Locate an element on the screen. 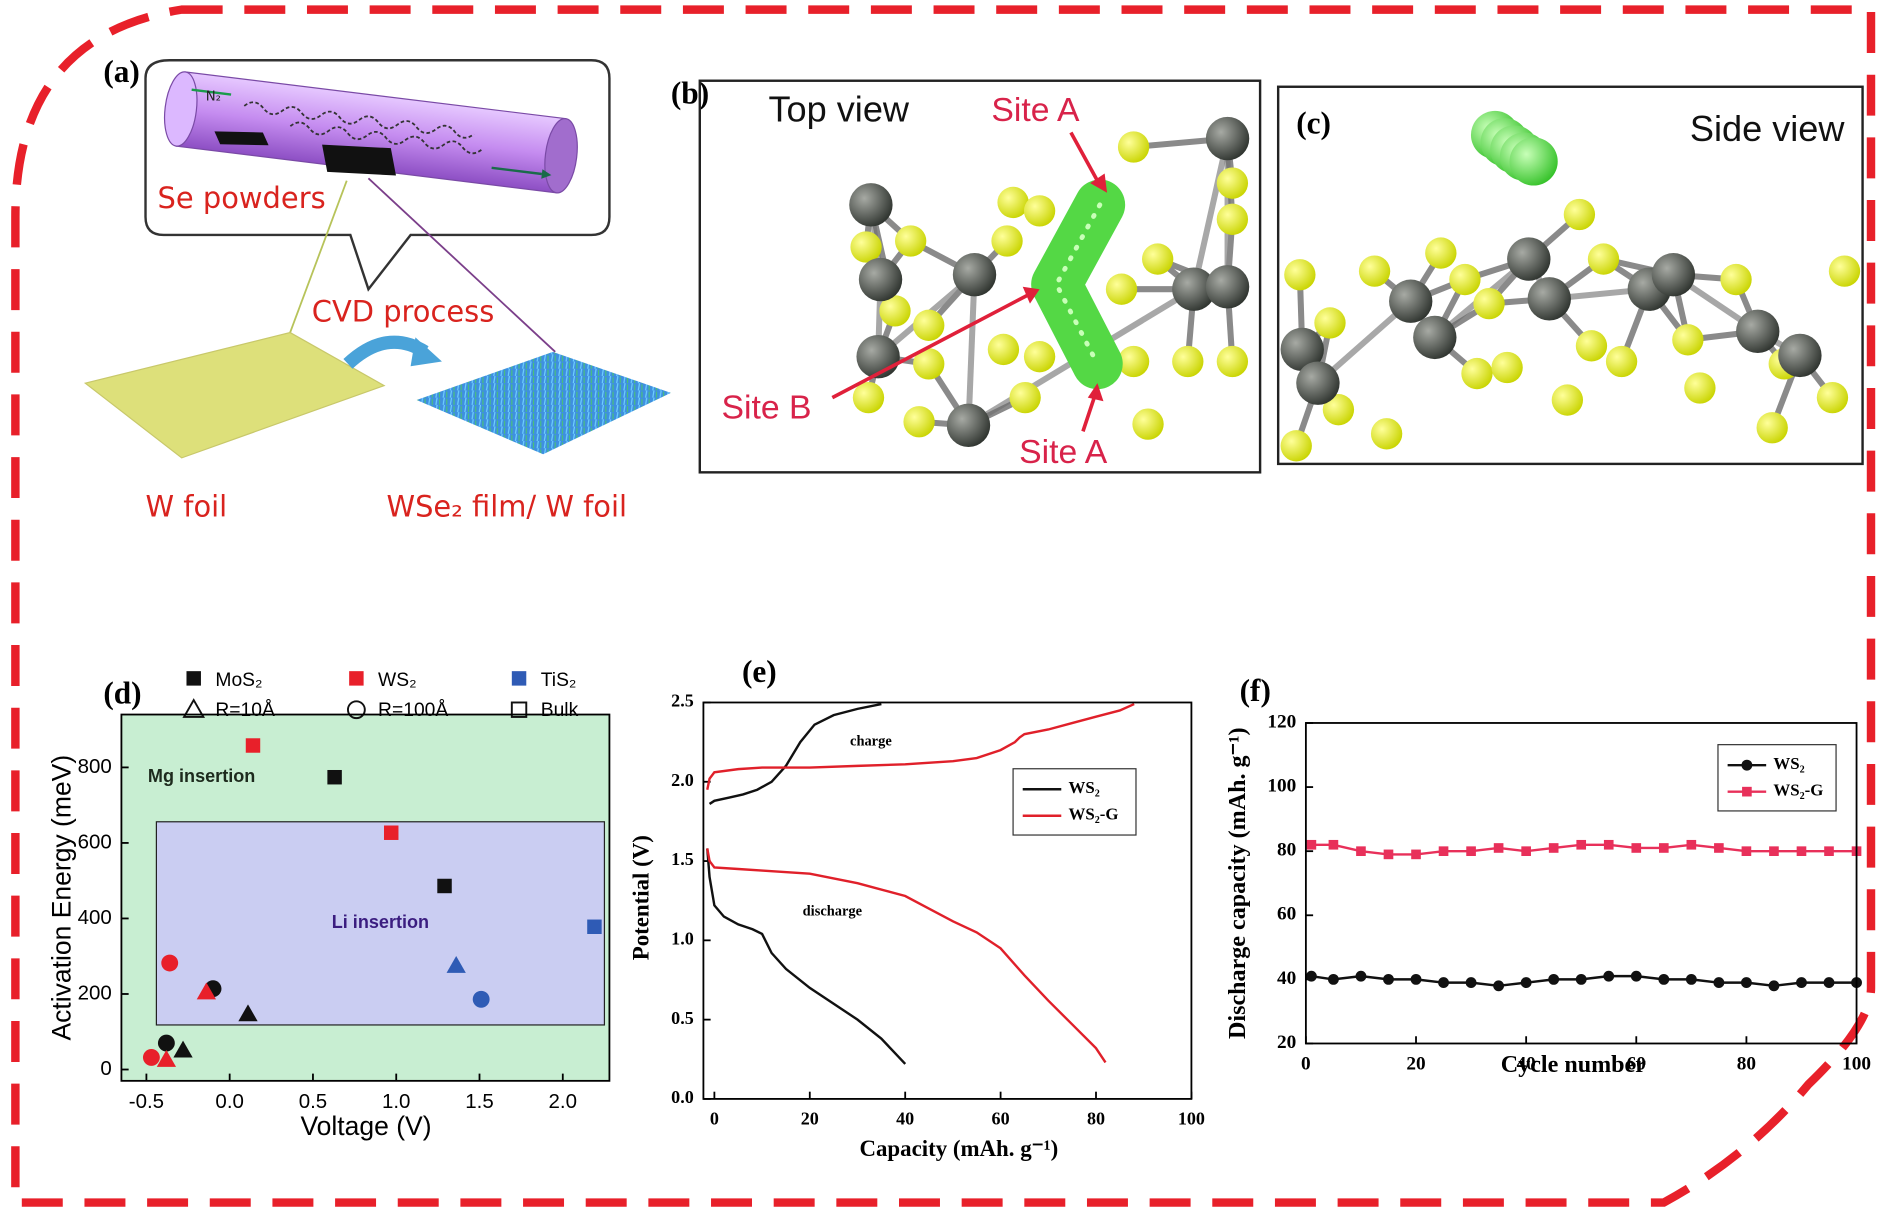 The width and height of the screenshot is (1890, 1217). legend-label: R=10Å is located at coordinates (245, 710).